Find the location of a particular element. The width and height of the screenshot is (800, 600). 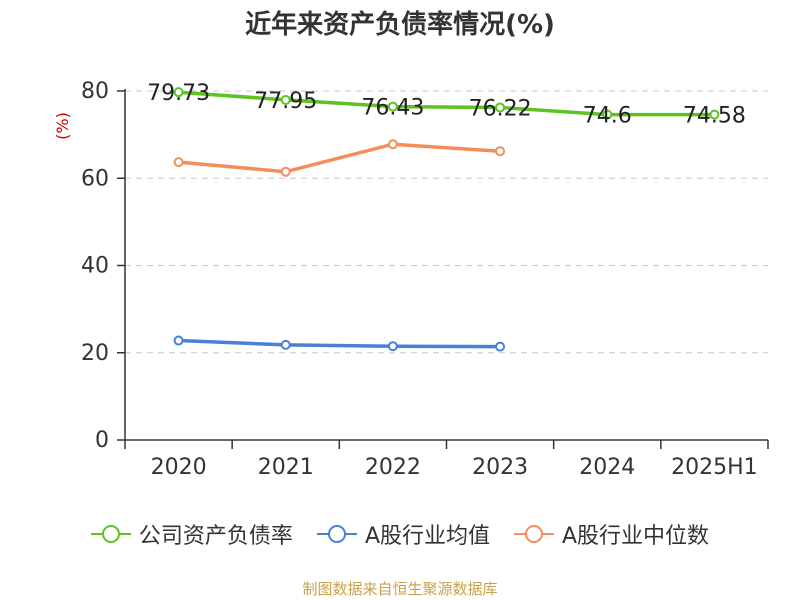

legend-item-company: 公司资产负债率 is located at coordinates (191, 534).